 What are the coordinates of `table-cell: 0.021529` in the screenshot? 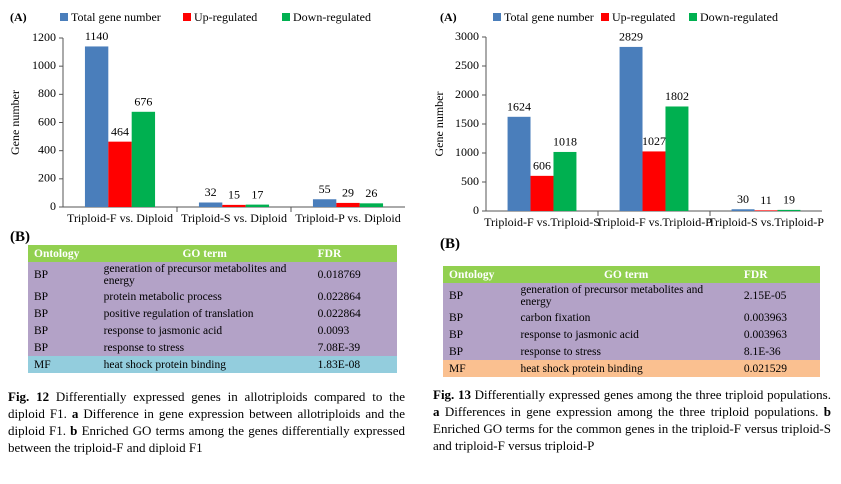 It's located at (765, 368).